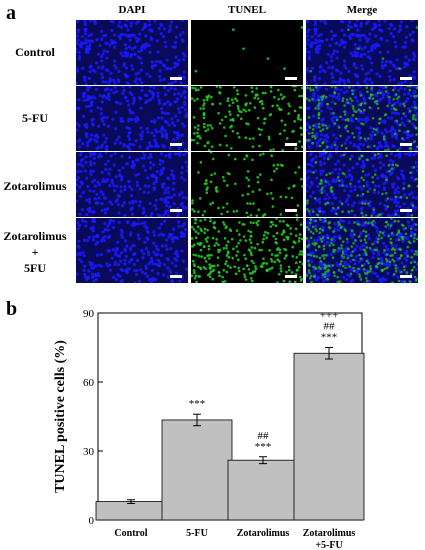 The width and height of the screenshot is (425, 550). Describe the element at coordinates (11, 13) in the screenshot. I see `panel-a-letter: a` at that location.